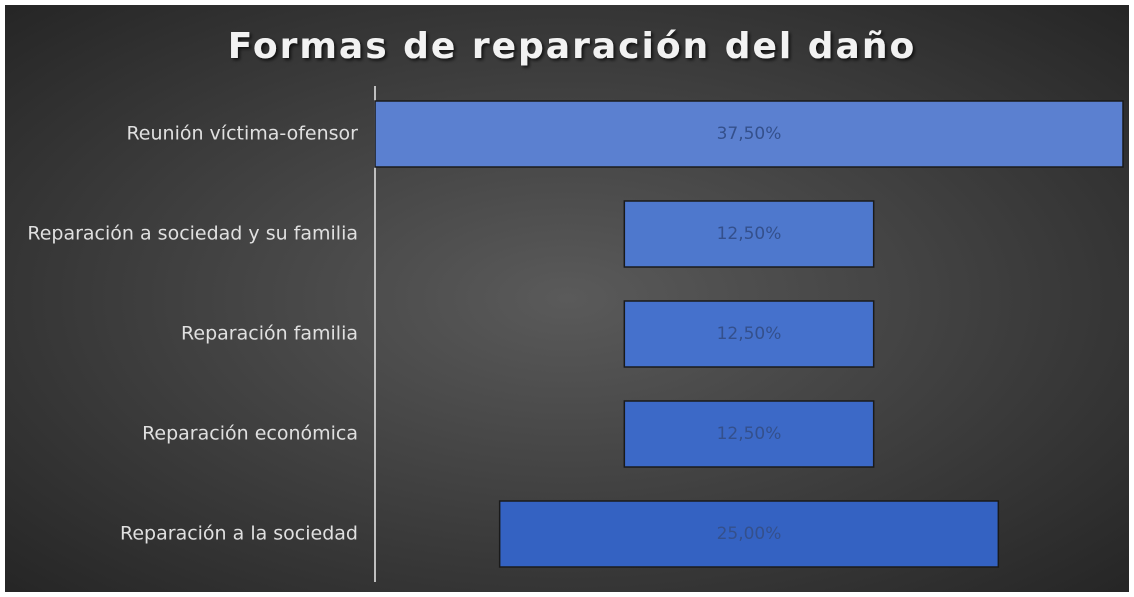 This screenshot has height=597, width=1134. I want to click on category-label: Reparación a la sociedad, so click(239, 534).